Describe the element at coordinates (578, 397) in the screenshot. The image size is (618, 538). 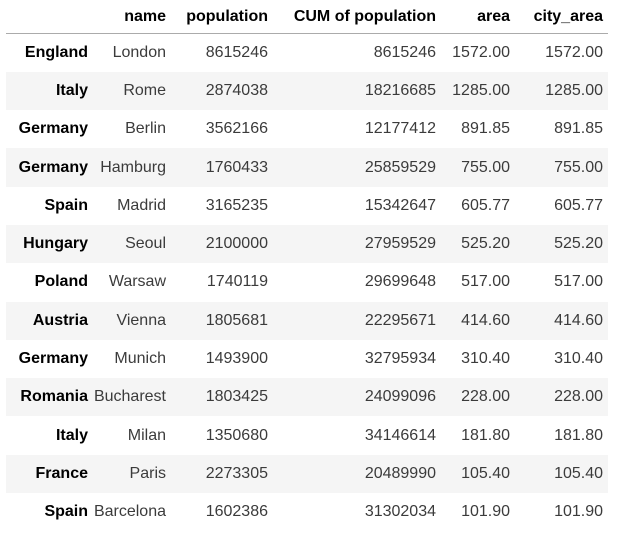
I see `cell-city_area: 228.00` at that location.